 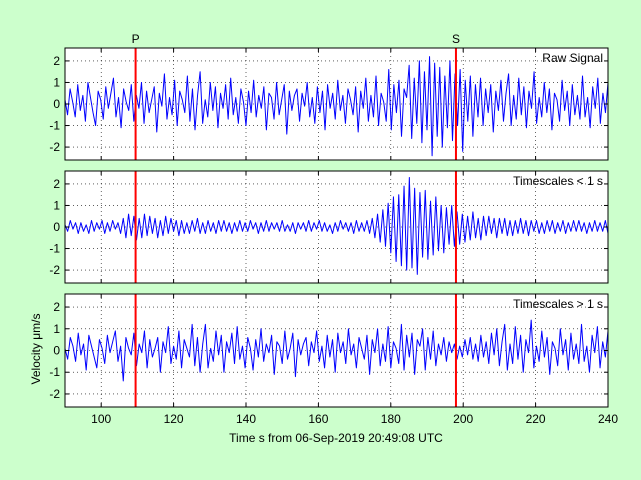 I want to click on p-phase-label: P, so click(x=136, y=39).